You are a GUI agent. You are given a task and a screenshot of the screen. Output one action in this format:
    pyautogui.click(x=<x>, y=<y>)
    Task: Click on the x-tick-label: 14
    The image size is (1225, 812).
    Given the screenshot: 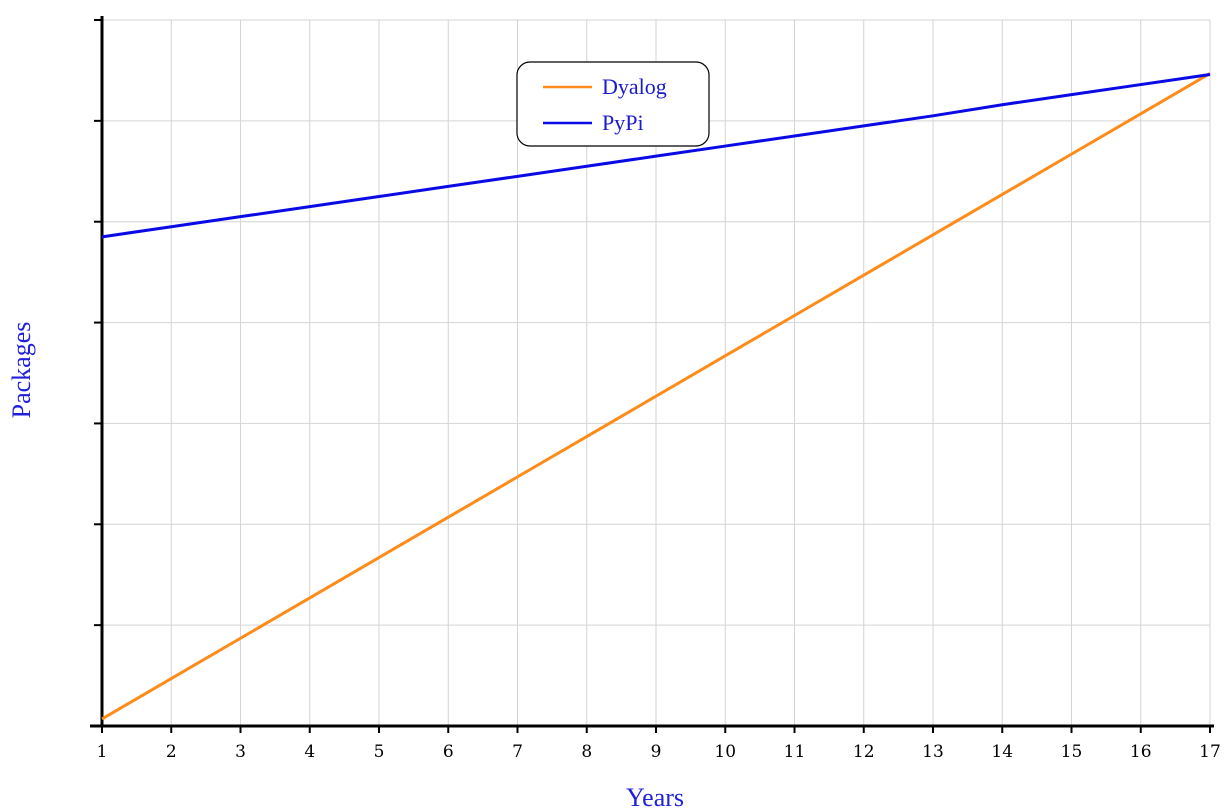 What is the action you would take?
    pyautogui.click(x=1002, y=752)
    